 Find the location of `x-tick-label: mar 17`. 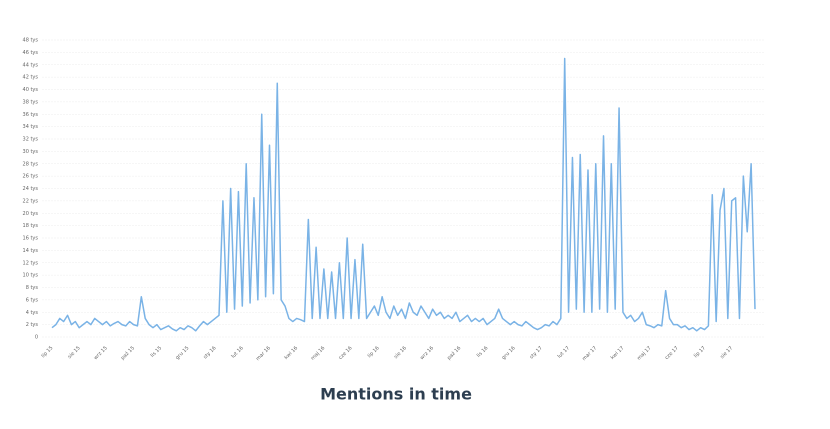

x-tick-label: mar 17 is located at coordinates (589, 353).